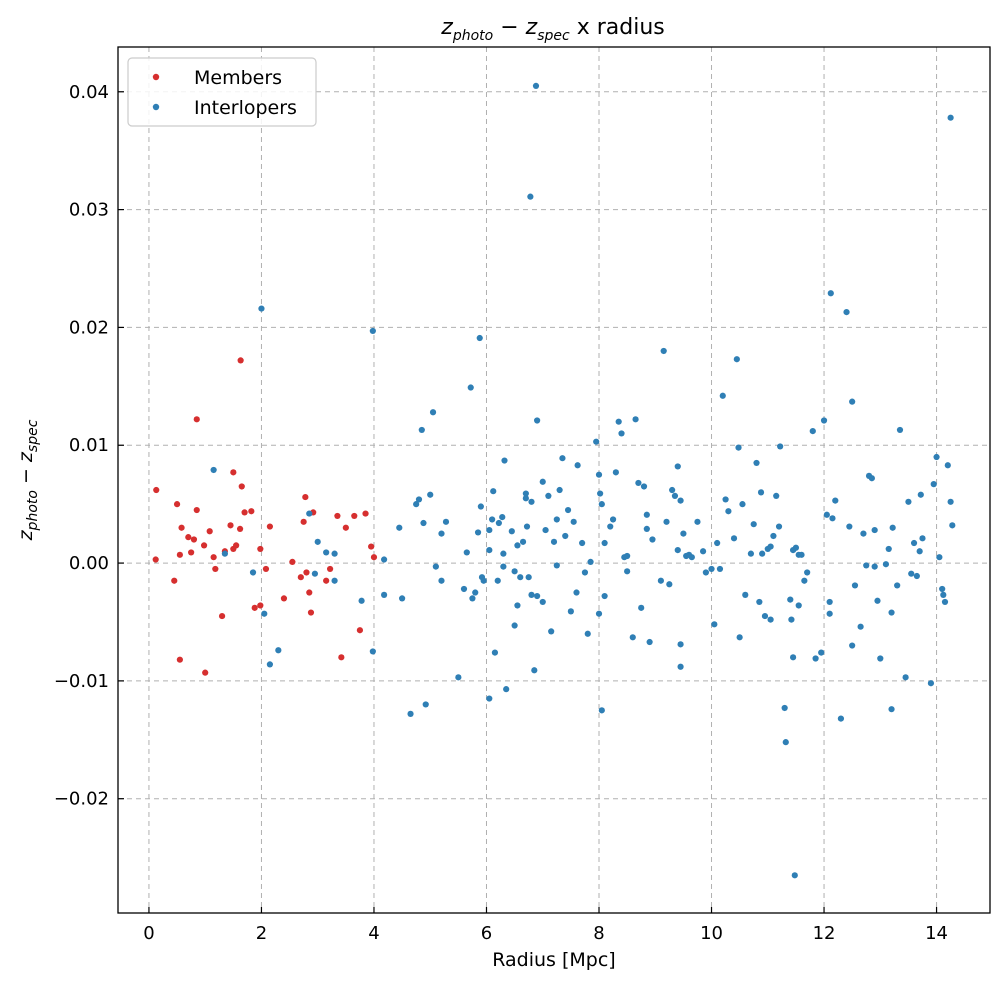 This screenshot has height=985, width=1004. I want to click on x-axis-ticks: 0 2 4 6 8 10 12 14, so click(545, 925).